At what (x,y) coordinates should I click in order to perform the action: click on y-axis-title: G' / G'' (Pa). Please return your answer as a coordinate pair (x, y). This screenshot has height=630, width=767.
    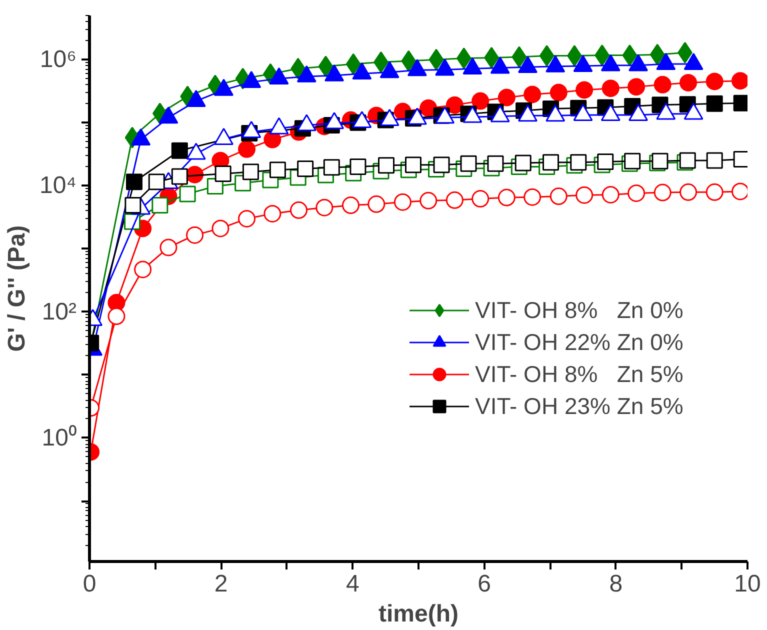
    Looking at the image, I should click on (16, 288).